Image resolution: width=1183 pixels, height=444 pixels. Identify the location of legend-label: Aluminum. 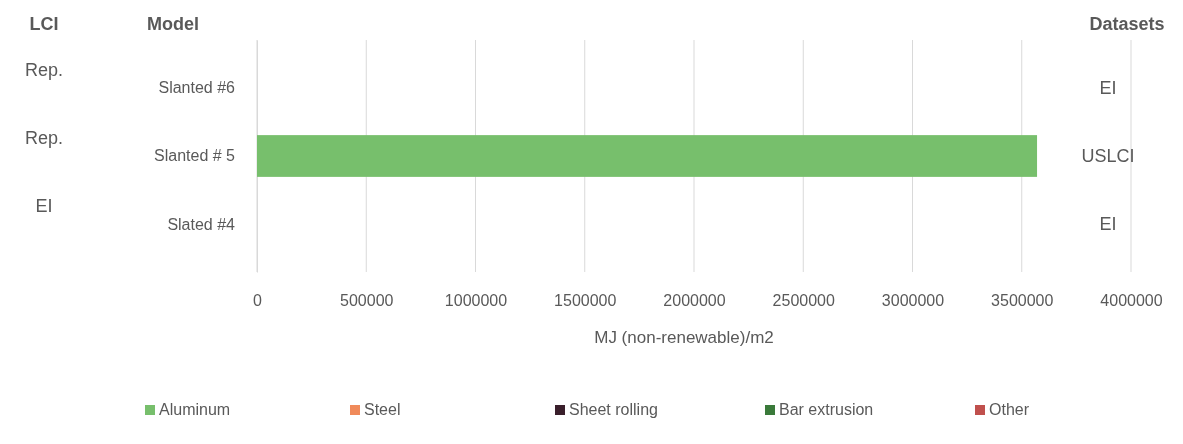
(195, 409).